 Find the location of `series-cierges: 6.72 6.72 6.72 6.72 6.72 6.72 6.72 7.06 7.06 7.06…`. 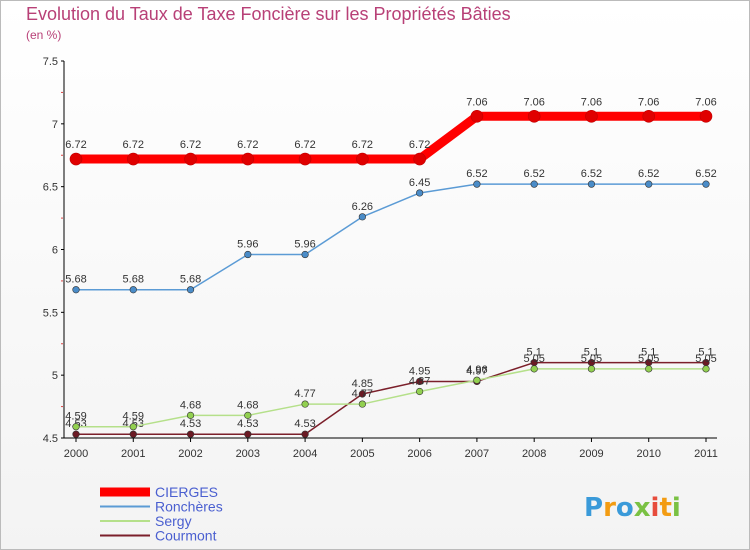

series-cierges: 6.72 6.72 6.72 6.72 6.72 6.72 6.72 7.06 7.06 7.06… is located at coordinates (391, 131).